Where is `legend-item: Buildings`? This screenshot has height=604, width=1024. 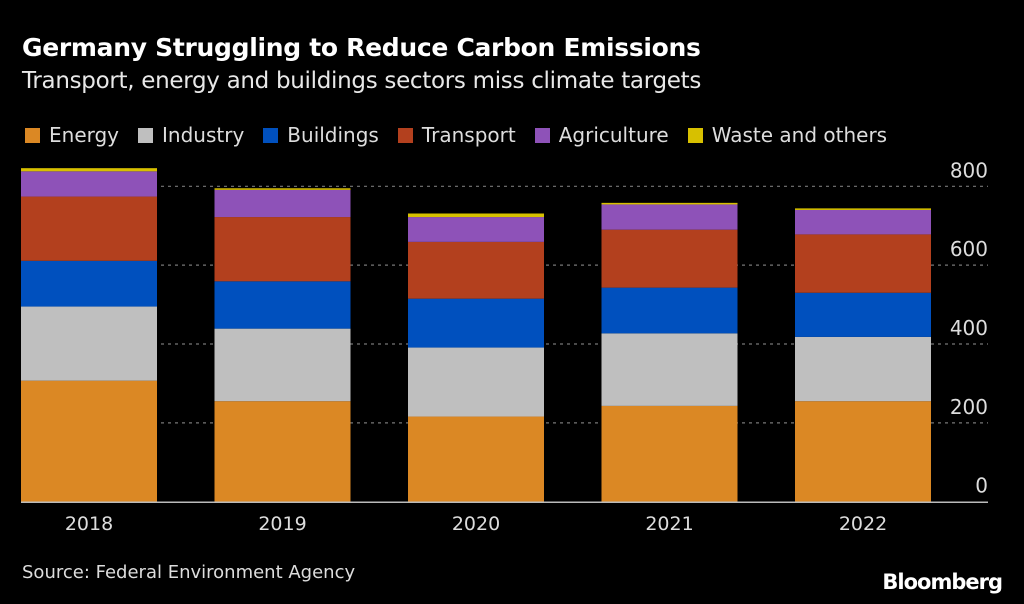 legend-item: Buildings is located at coordinates (321, 135).